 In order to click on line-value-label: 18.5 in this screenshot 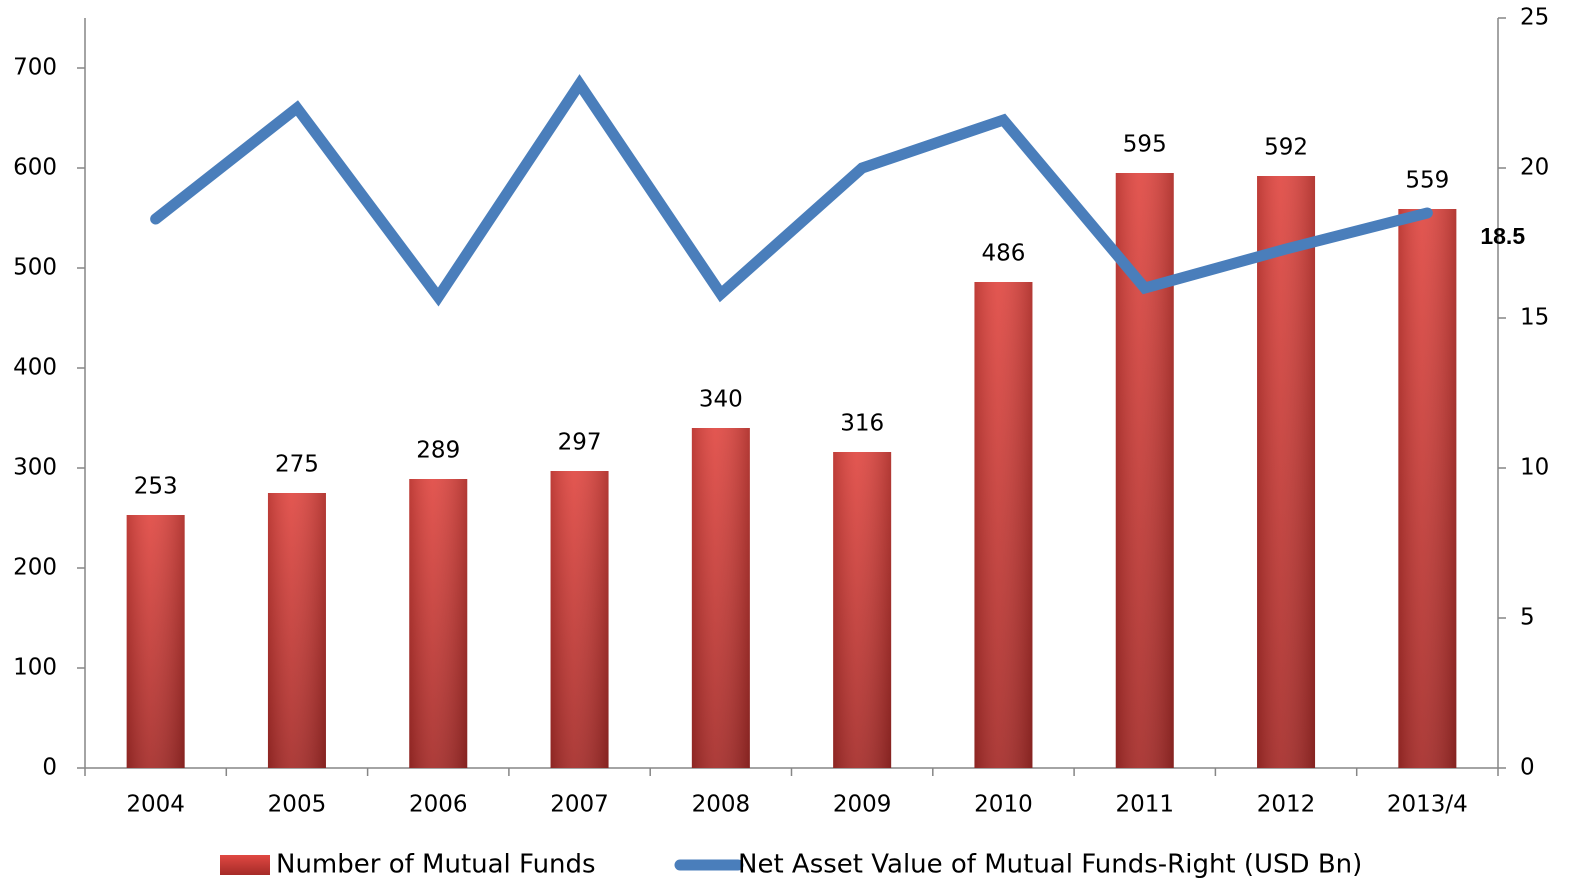, I will do `click(1502, 236)`.